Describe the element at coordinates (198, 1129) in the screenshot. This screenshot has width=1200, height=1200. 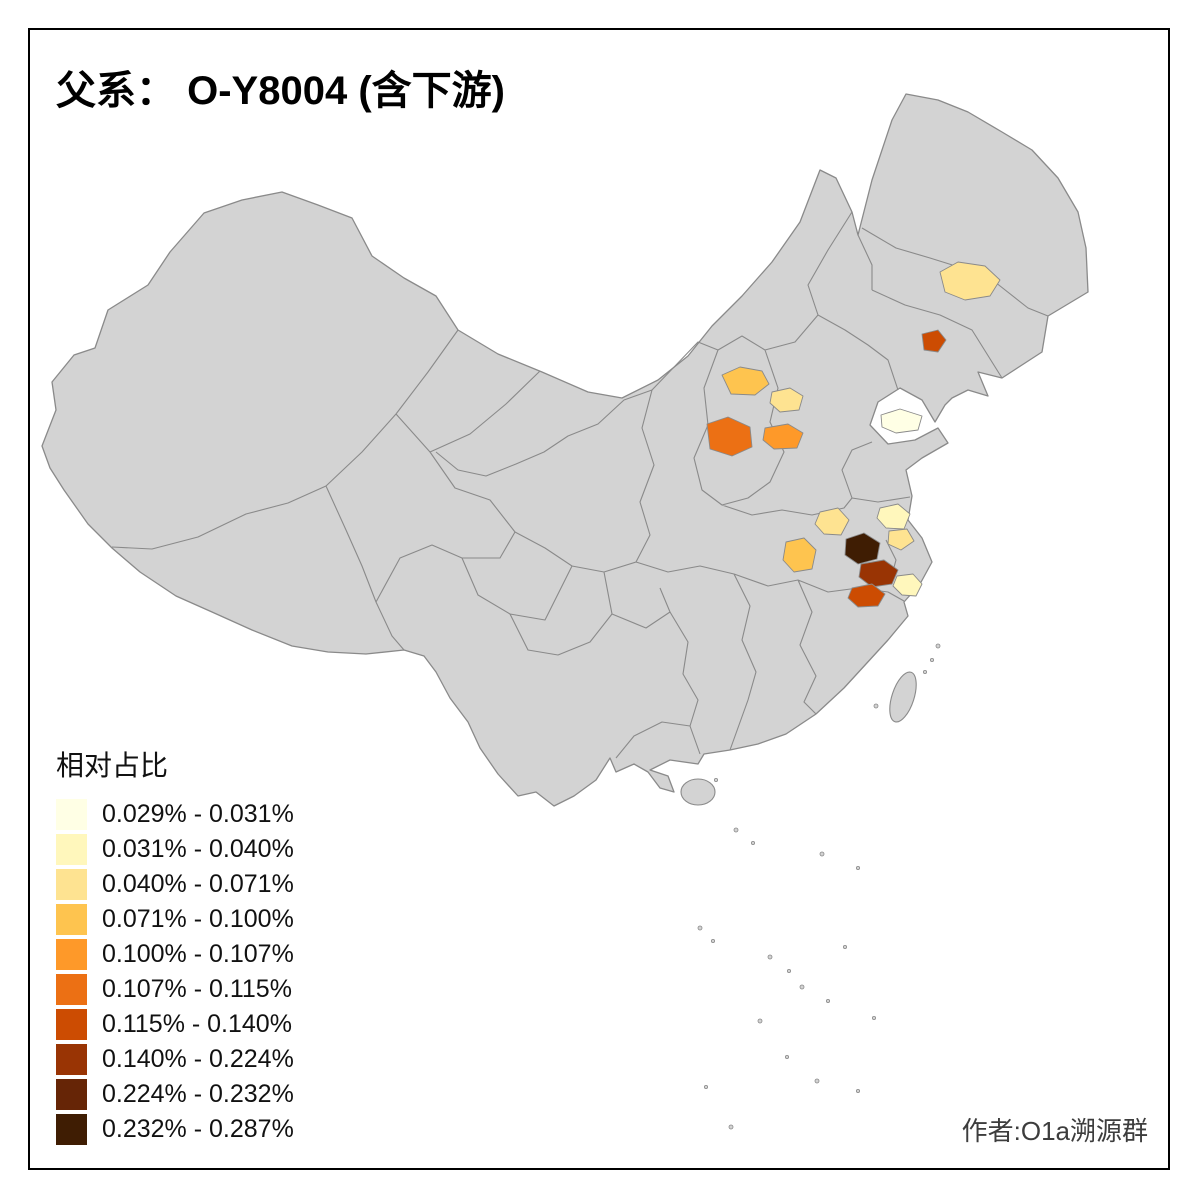
I see `legend-bin-label: 0.232% - 0.287%` at that location.